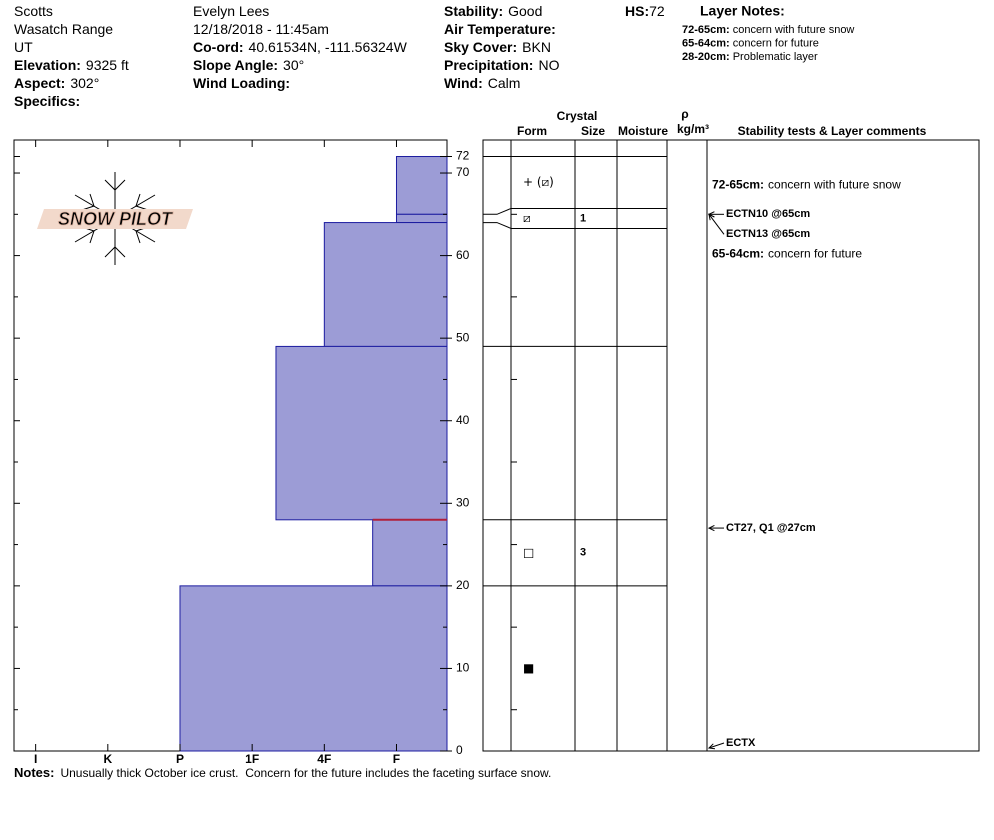 The height and width of the screenshot is (840, 994). I want to click on grain-size: 1, so click(583, 218).